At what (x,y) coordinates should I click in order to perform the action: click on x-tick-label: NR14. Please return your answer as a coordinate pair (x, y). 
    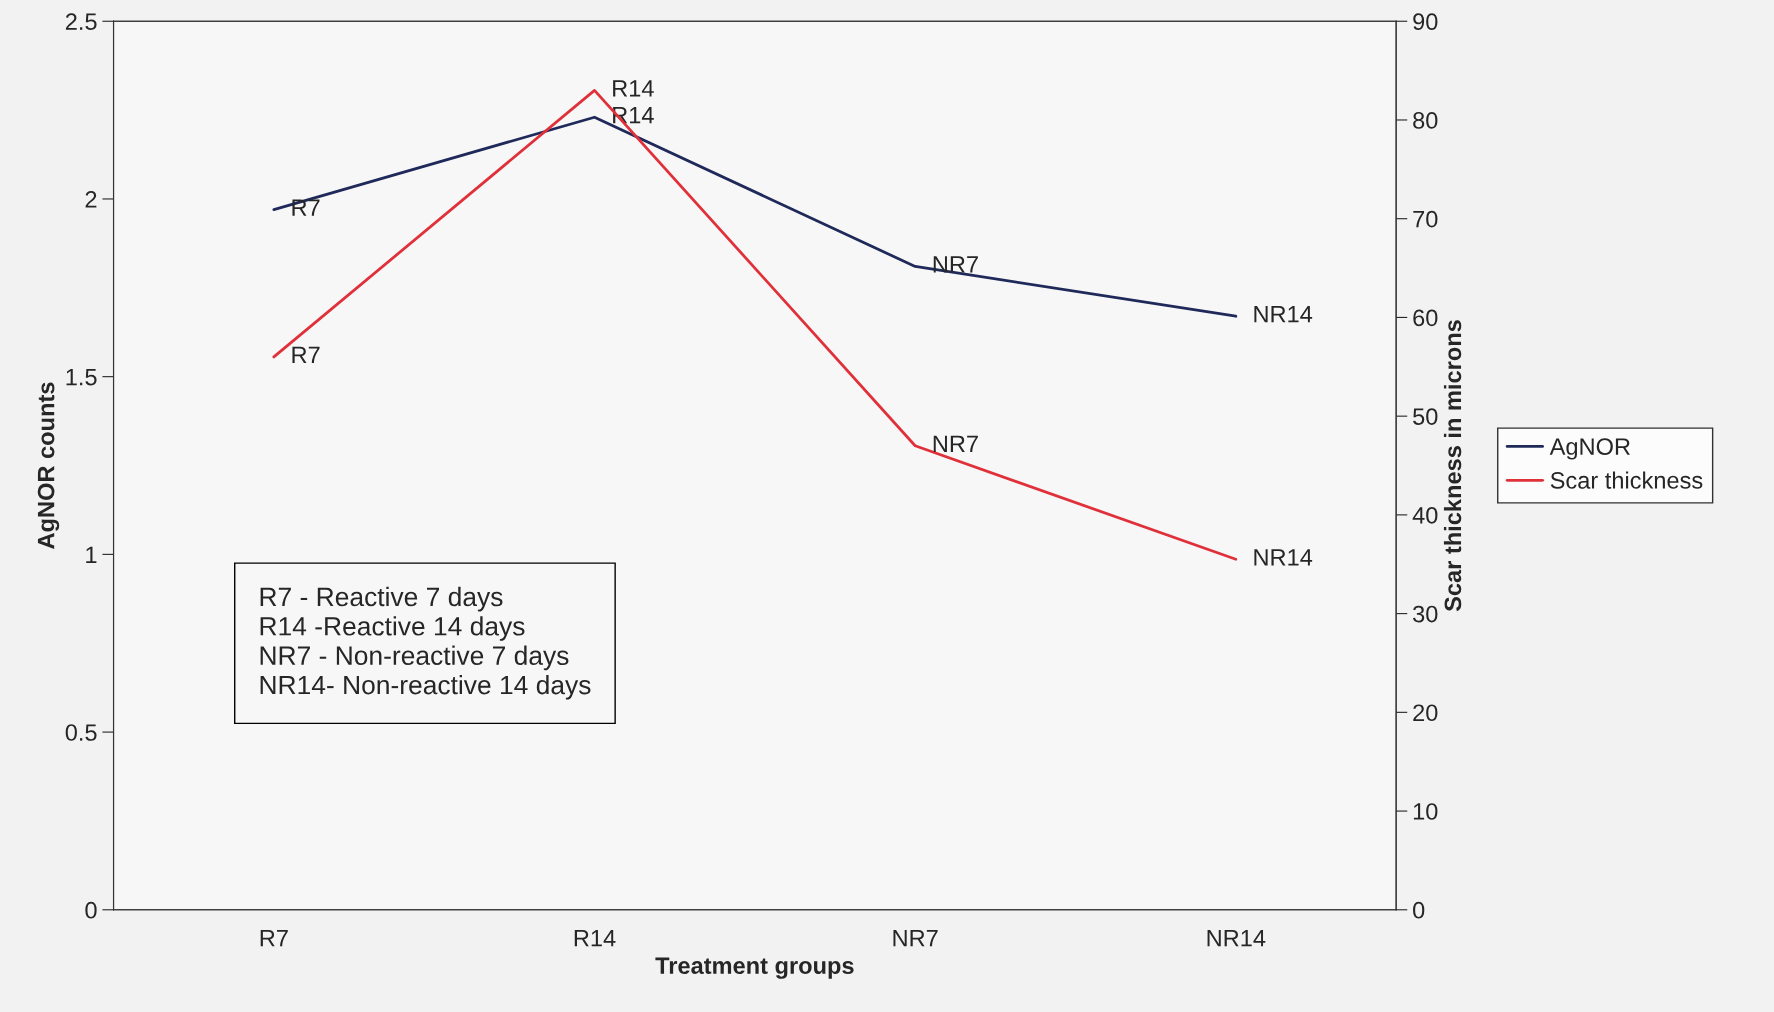
    Looking at the image, I should click on (1236, 938).